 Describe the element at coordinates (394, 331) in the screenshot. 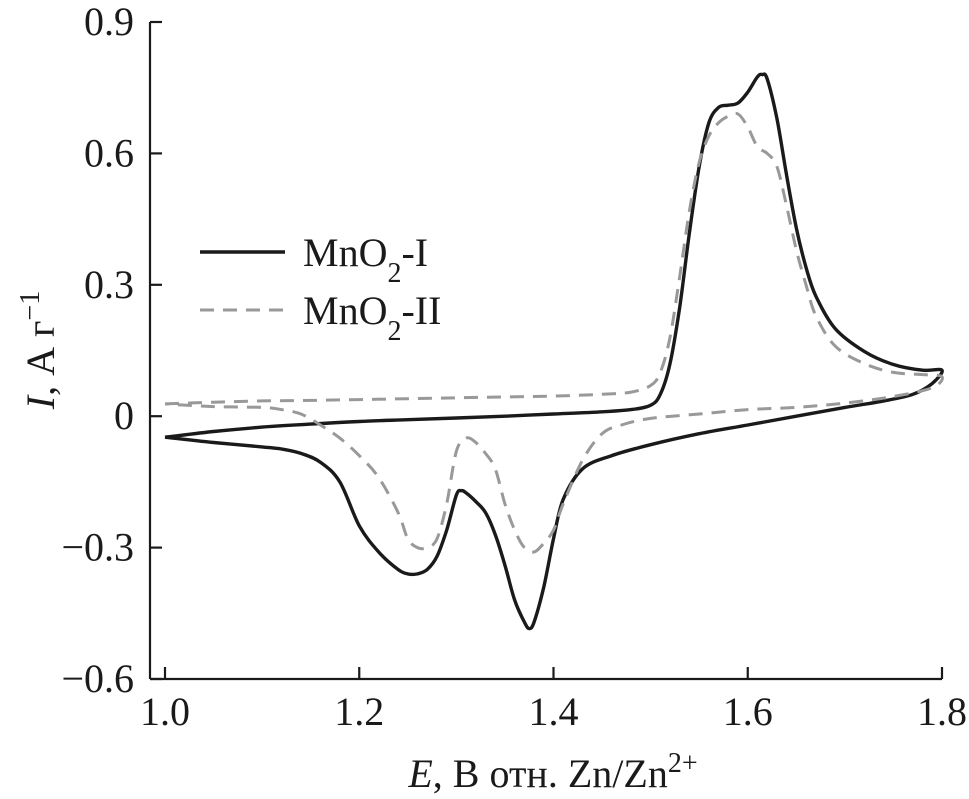

I see `legend-sub-mno2-ii: 2` at that location.